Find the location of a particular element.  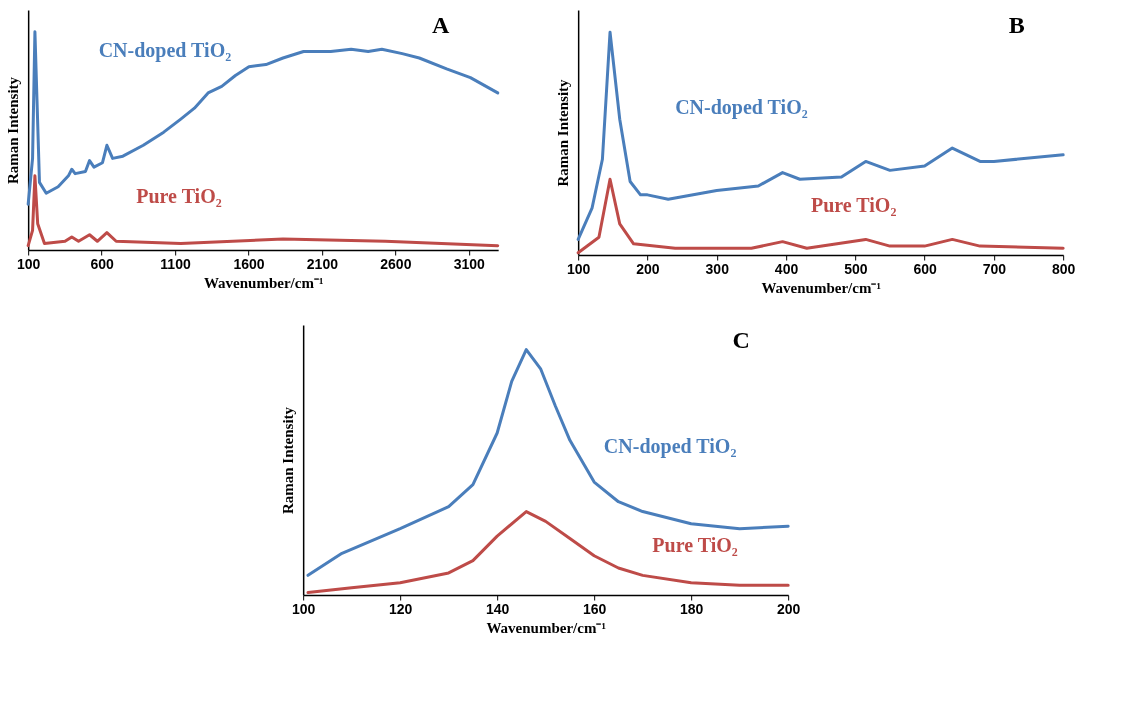

x-tick-label: 140 is located at coordinates (497, 608).